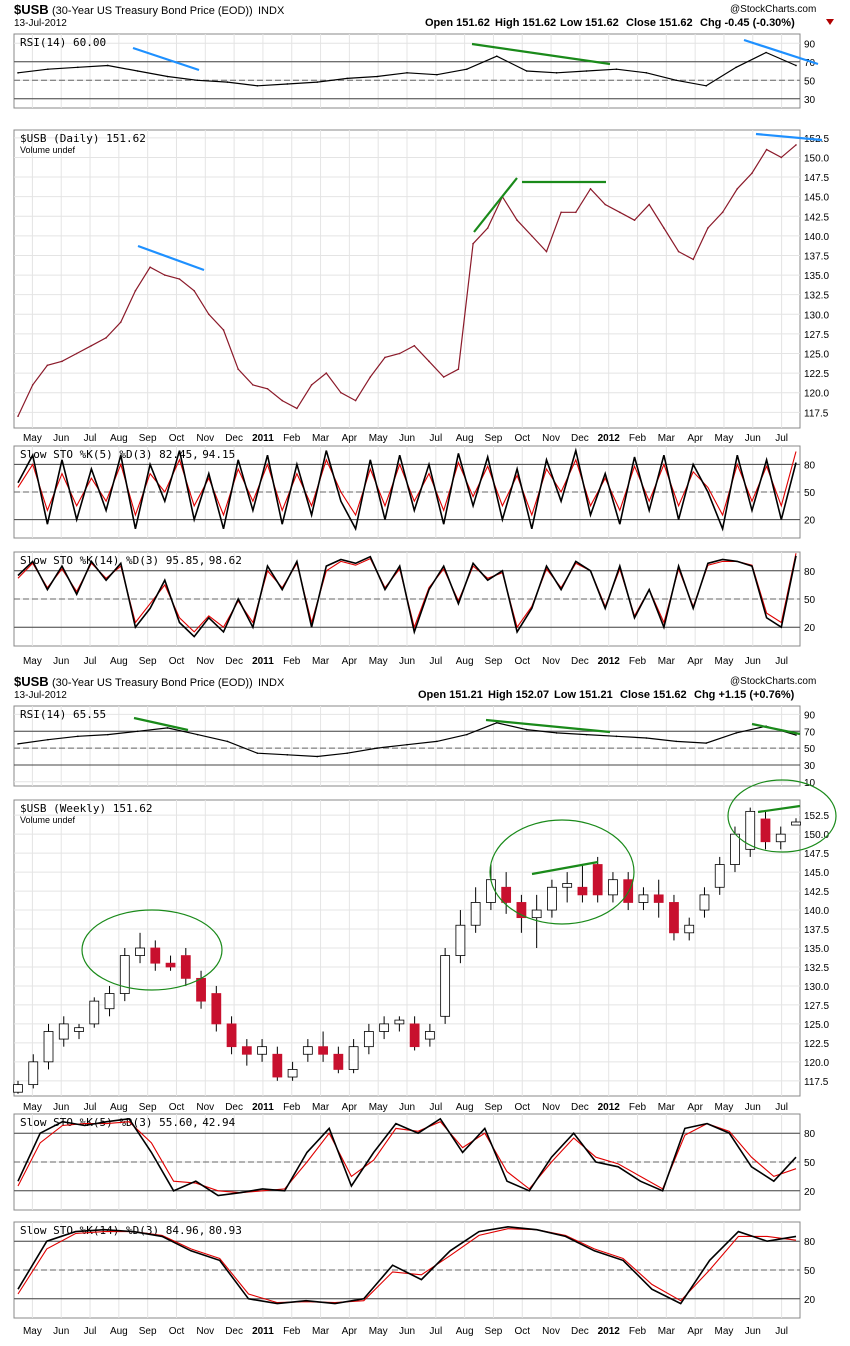 This screenshot has height=1346, width=850. I want to click on y-tick-label: 135.0, so click(816, 949).